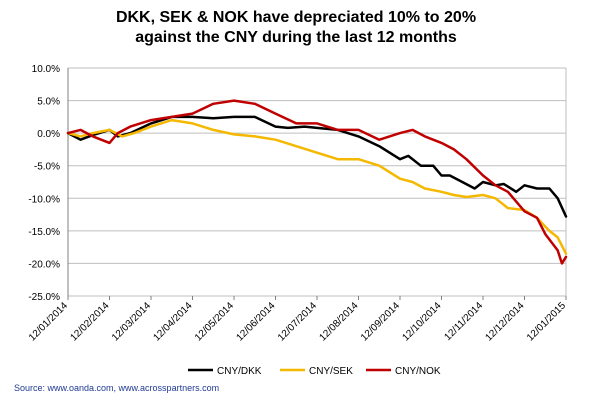 This screenshot has width=592, height=406. Describe the element at coordinates (255, 321) in the screenshot. I see `x-tick-label: 12/06/2014` at that location.